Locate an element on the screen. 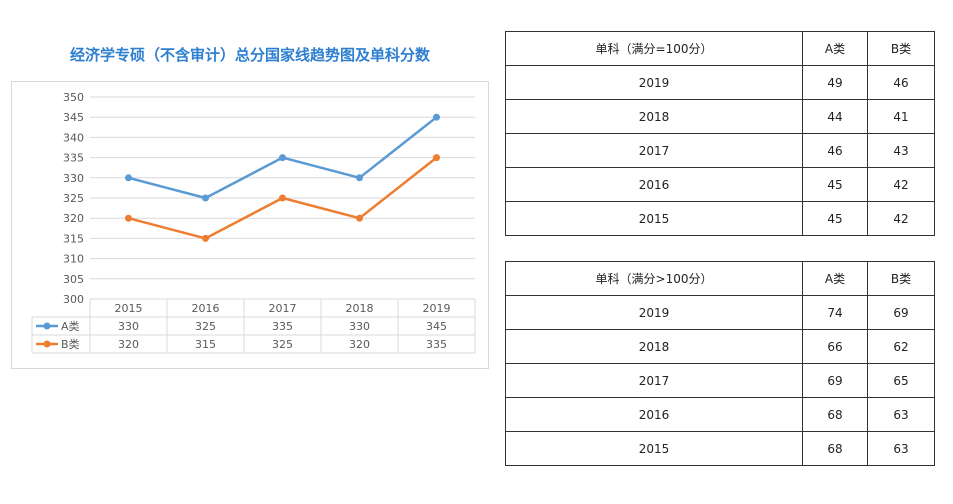 Image resolution: width=953 pixels, height=504 pixels. y-tick-label: 325 is located at coordinates (73, 198).